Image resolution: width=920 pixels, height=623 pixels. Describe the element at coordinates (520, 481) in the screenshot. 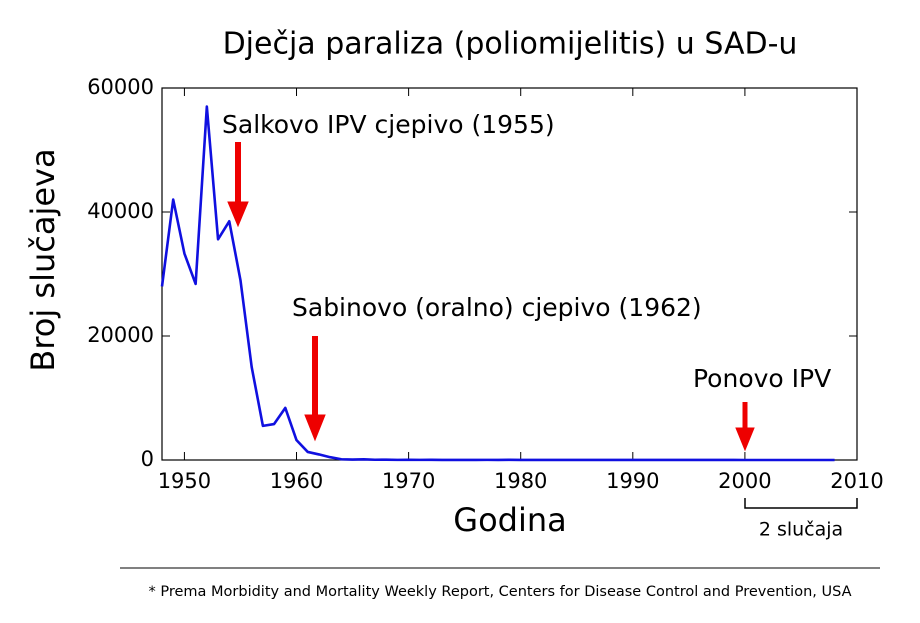

I see `x-tick-label: 1980` at that location.